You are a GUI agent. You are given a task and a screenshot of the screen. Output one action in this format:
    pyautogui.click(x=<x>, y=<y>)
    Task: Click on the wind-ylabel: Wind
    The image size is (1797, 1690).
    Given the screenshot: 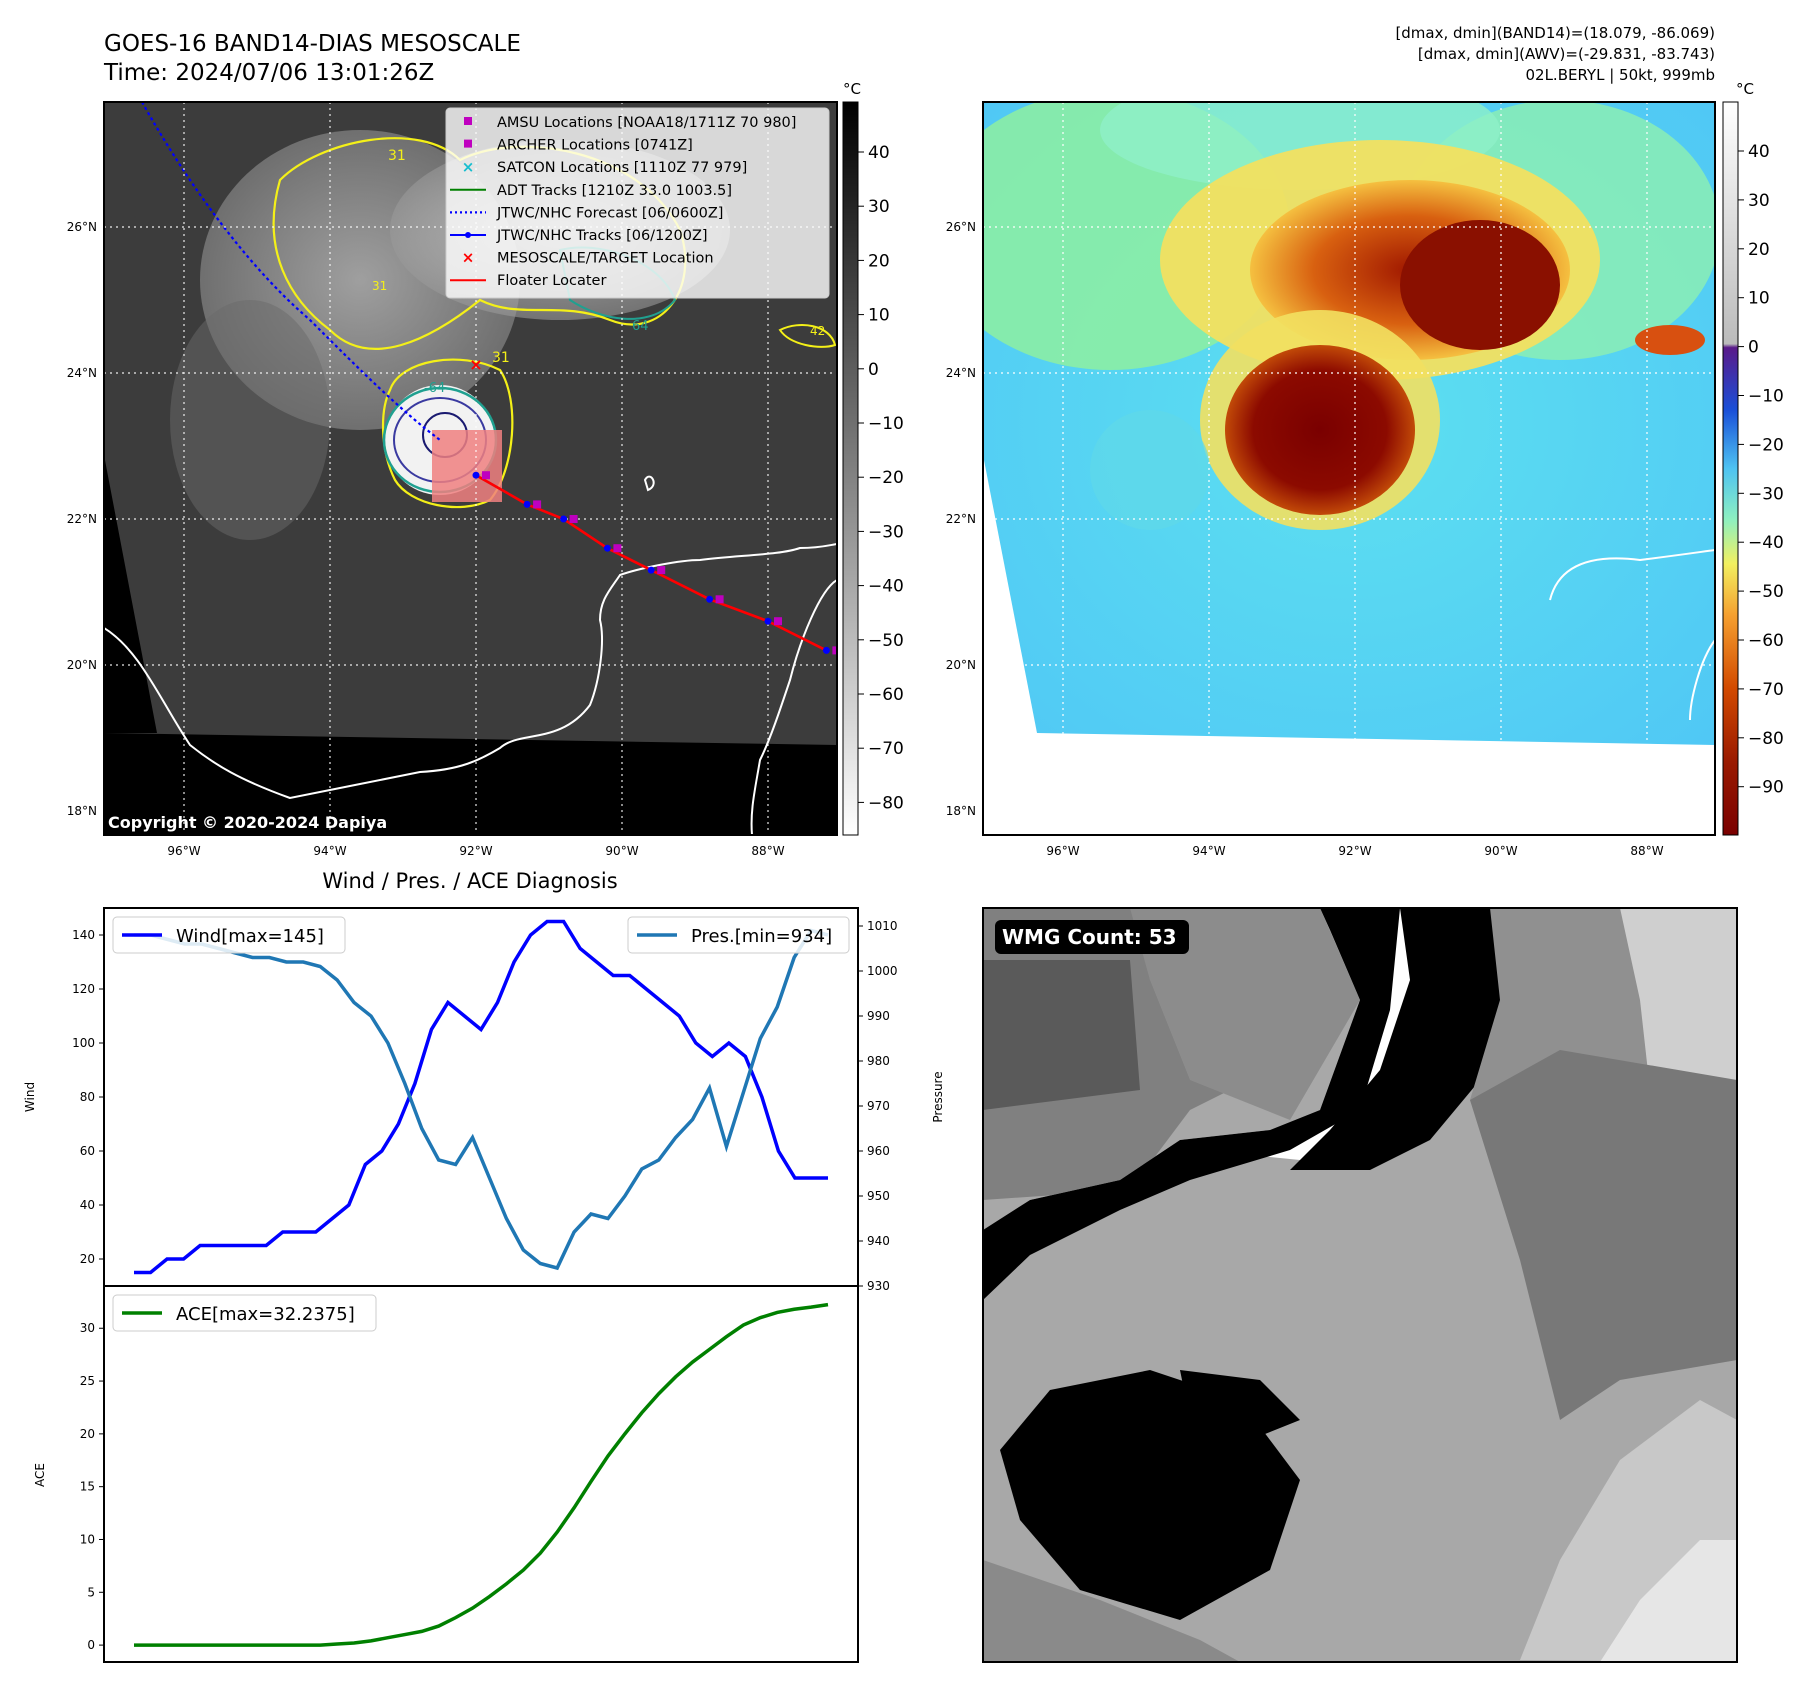 What is the action you would take?
    pyautogui.click(x=30, y=1097)
    